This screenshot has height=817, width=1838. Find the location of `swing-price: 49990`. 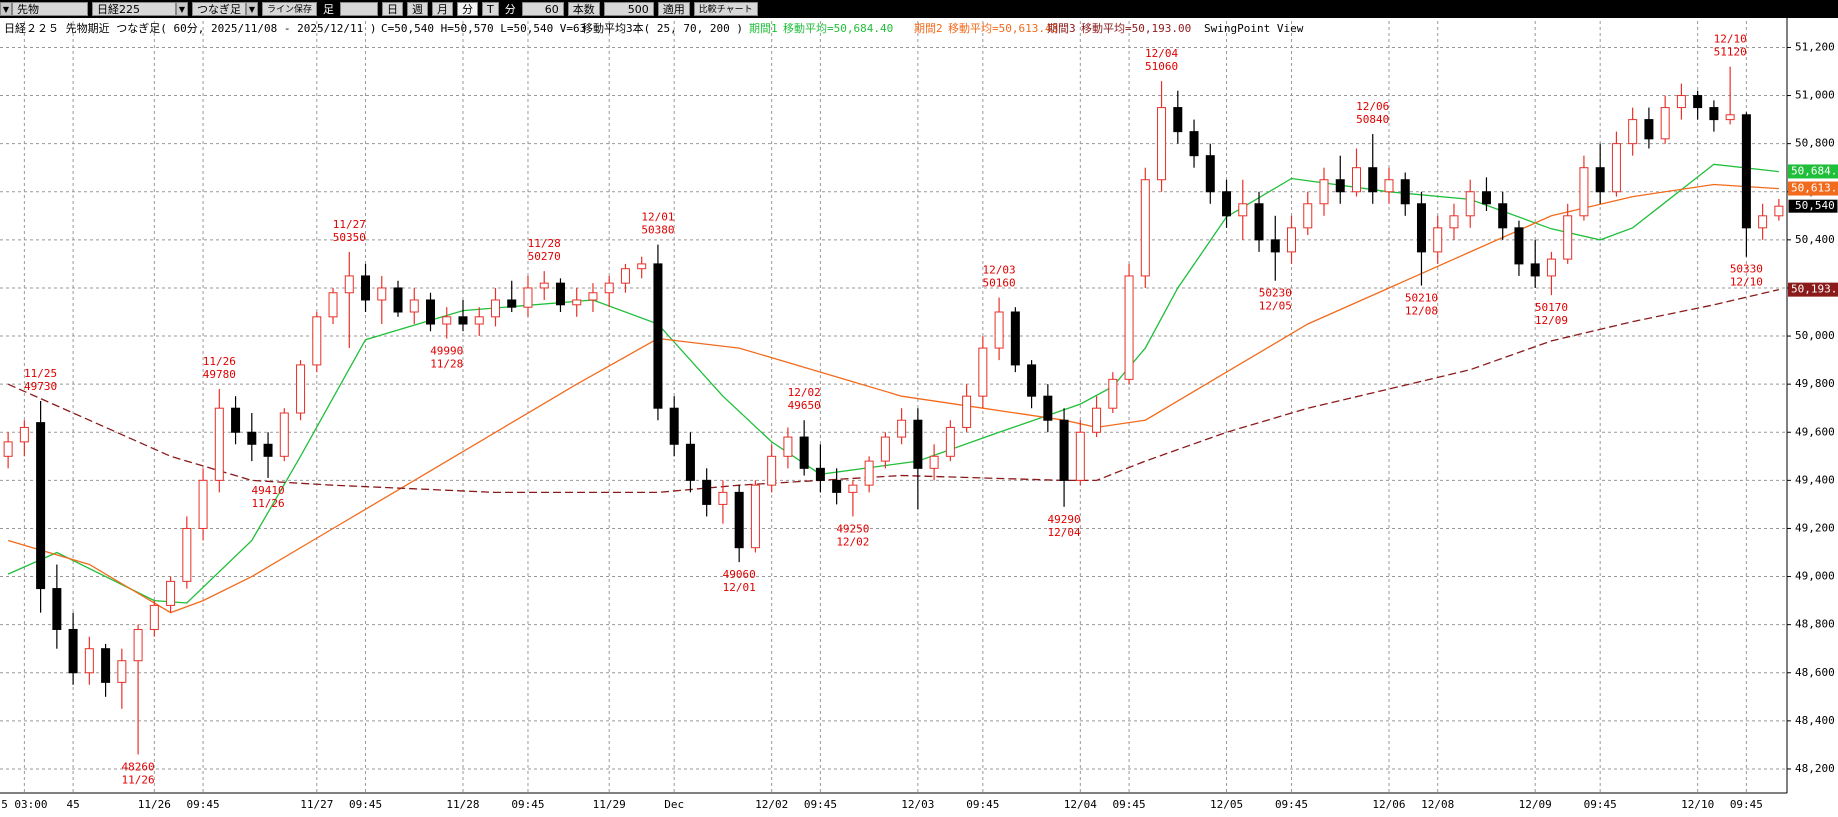

swing-price: 49990 is located at coordinates (446, 350).